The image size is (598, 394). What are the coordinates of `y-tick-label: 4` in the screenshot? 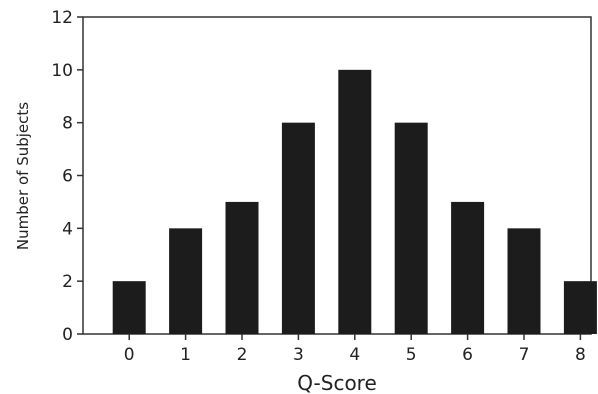 It's located at (67, 229).